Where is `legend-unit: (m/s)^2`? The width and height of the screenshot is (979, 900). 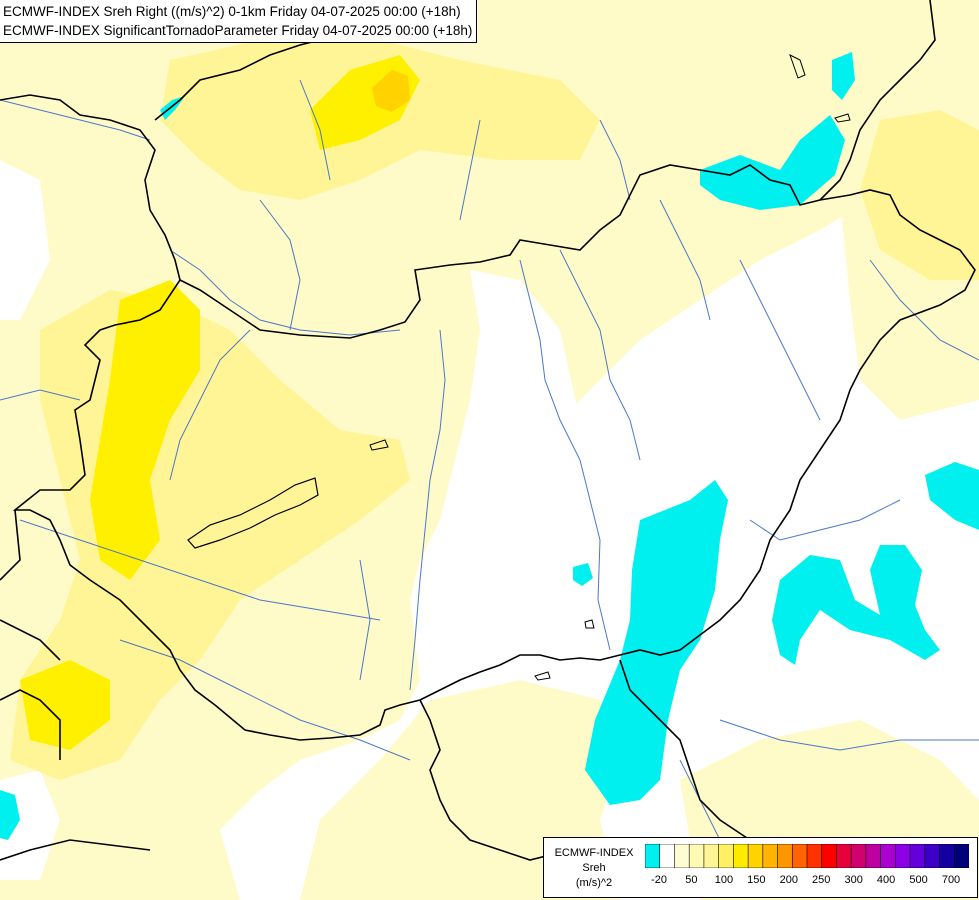 legend-unit: (m/s)^2 is located at coordinates (594, 883).